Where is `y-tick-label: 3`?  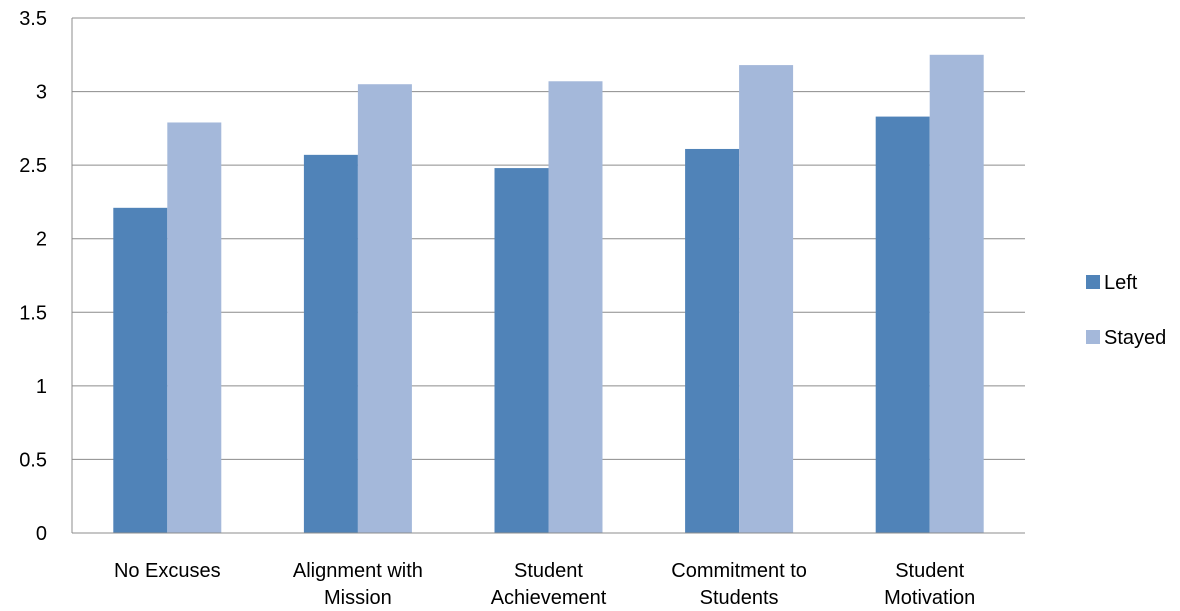 y-tick-label: 3 is located at coordinates (41, 93).